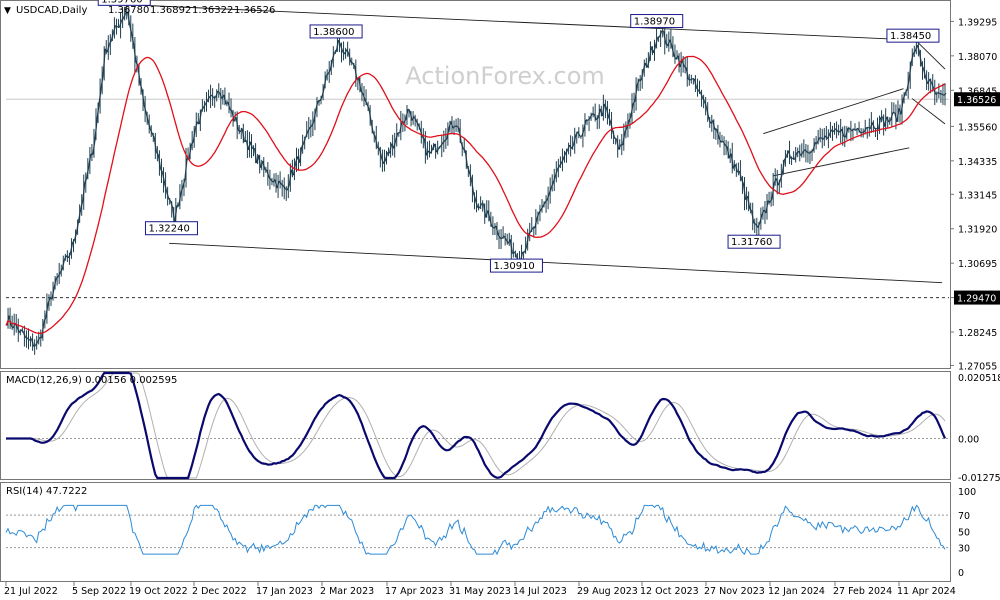 The height and width of the screenshot is (600, 1000). Describe the element at coordinates (7, 11) in the screenshot. I see `chart-collapse-icon: ▼` at that location.